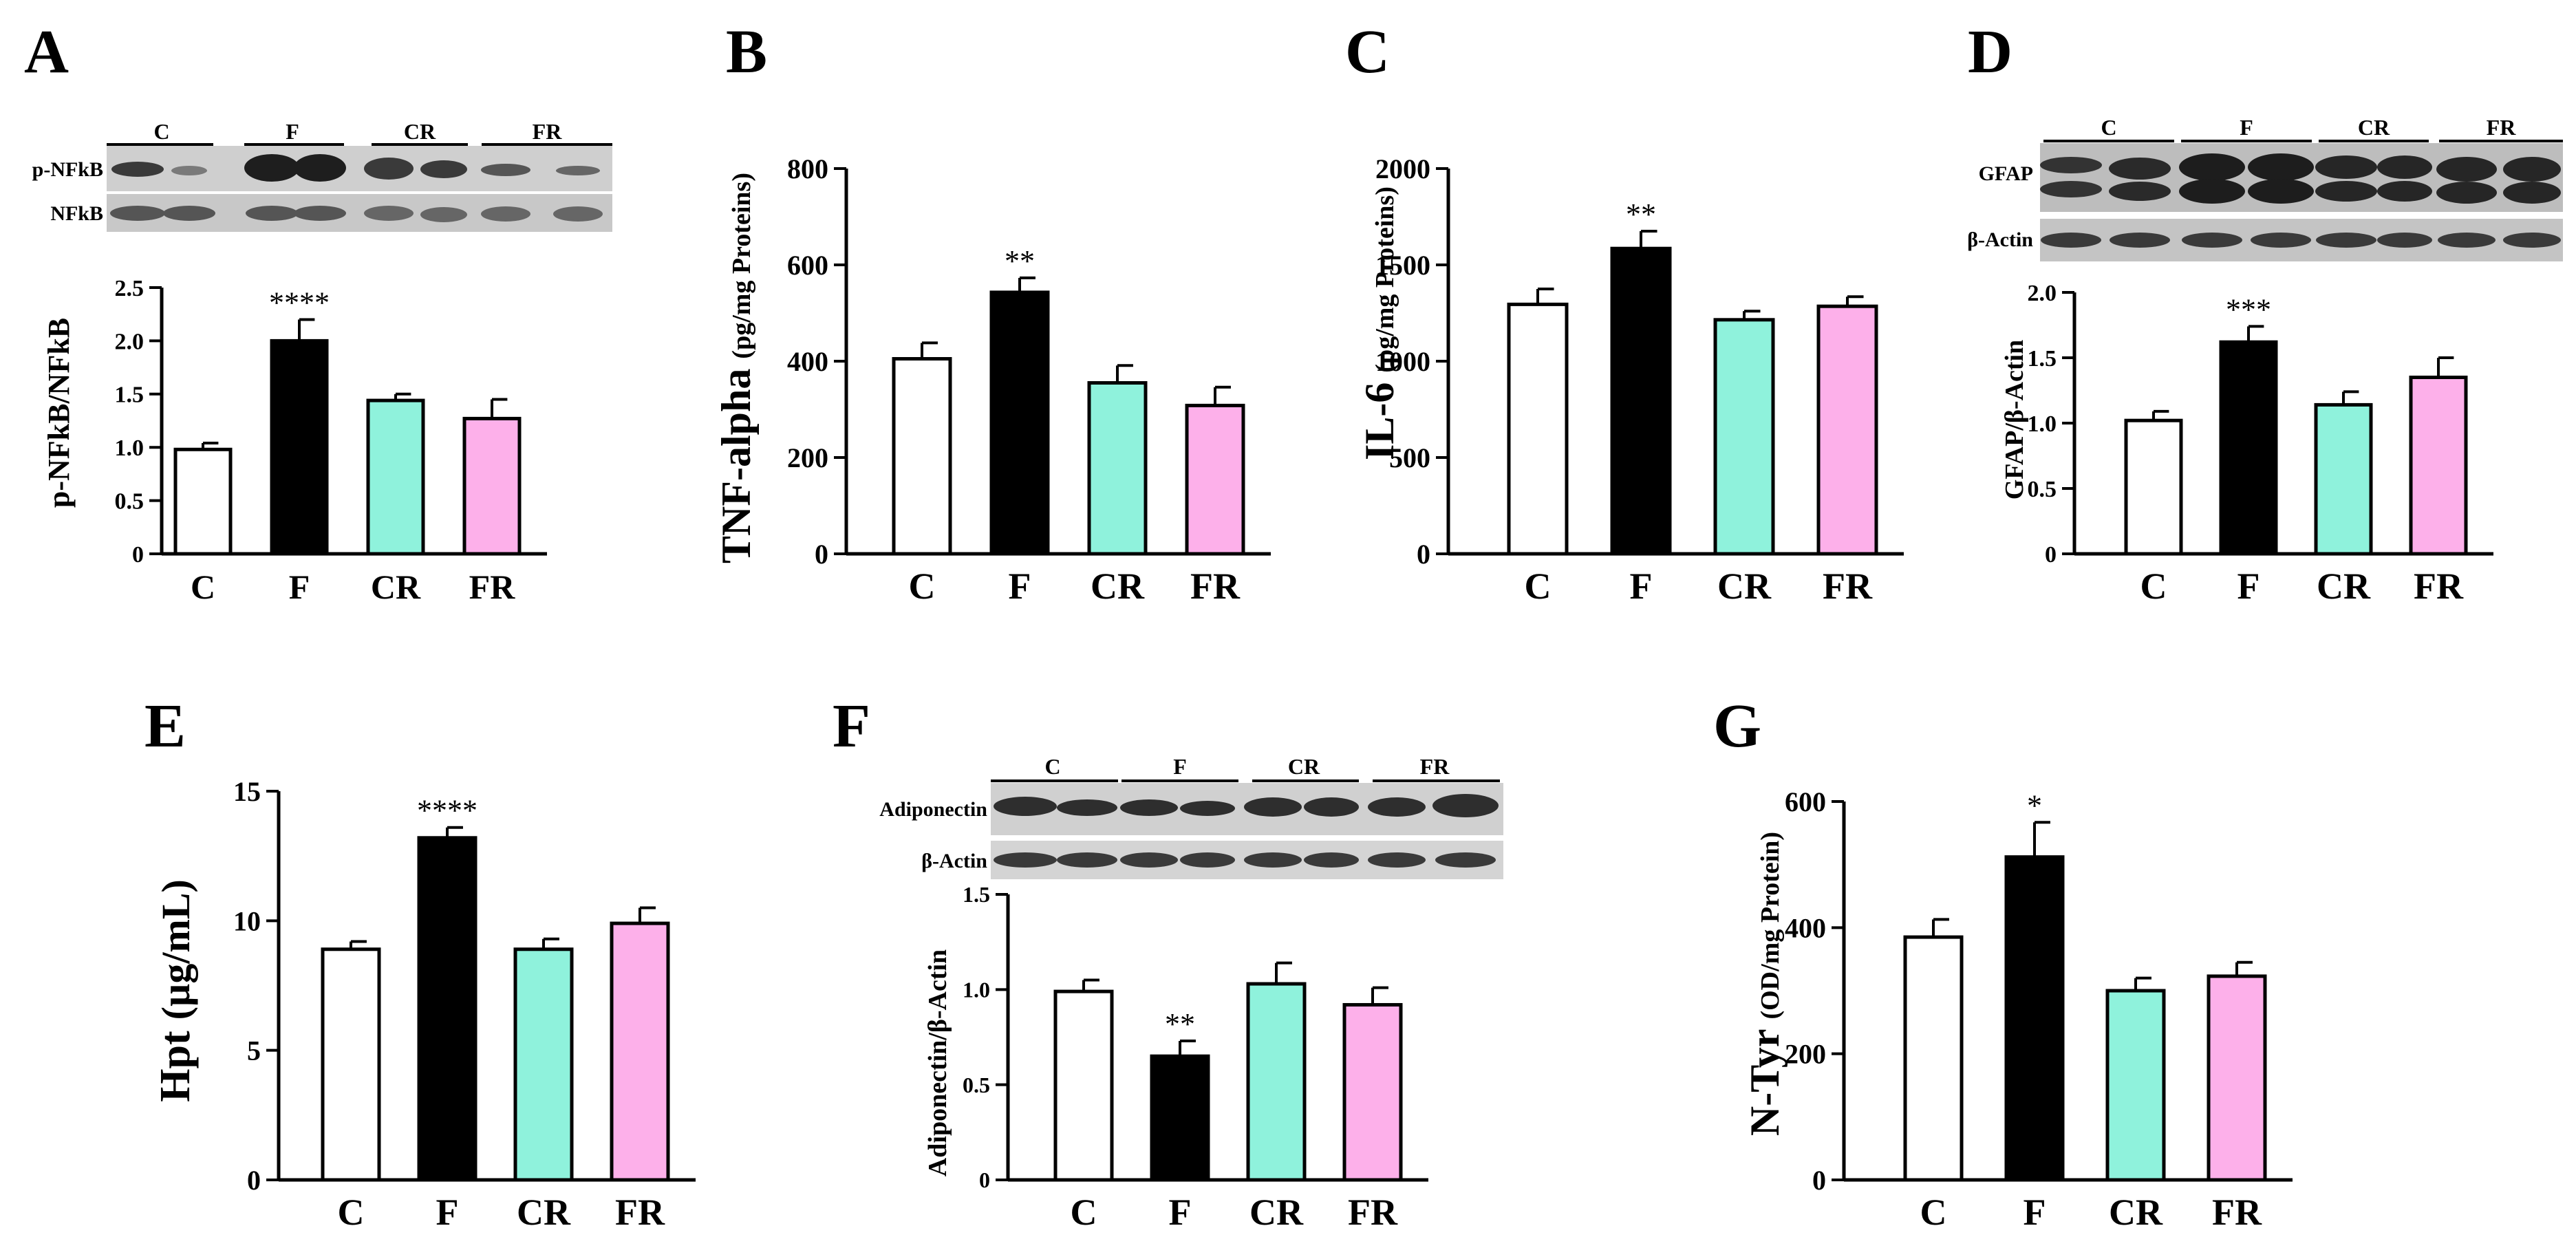 The image size is (2576, 1237). Describe the element at coordinates (1848, 586) in the screenshot. I see `x-tick-label-c-fr: FR` at that location.